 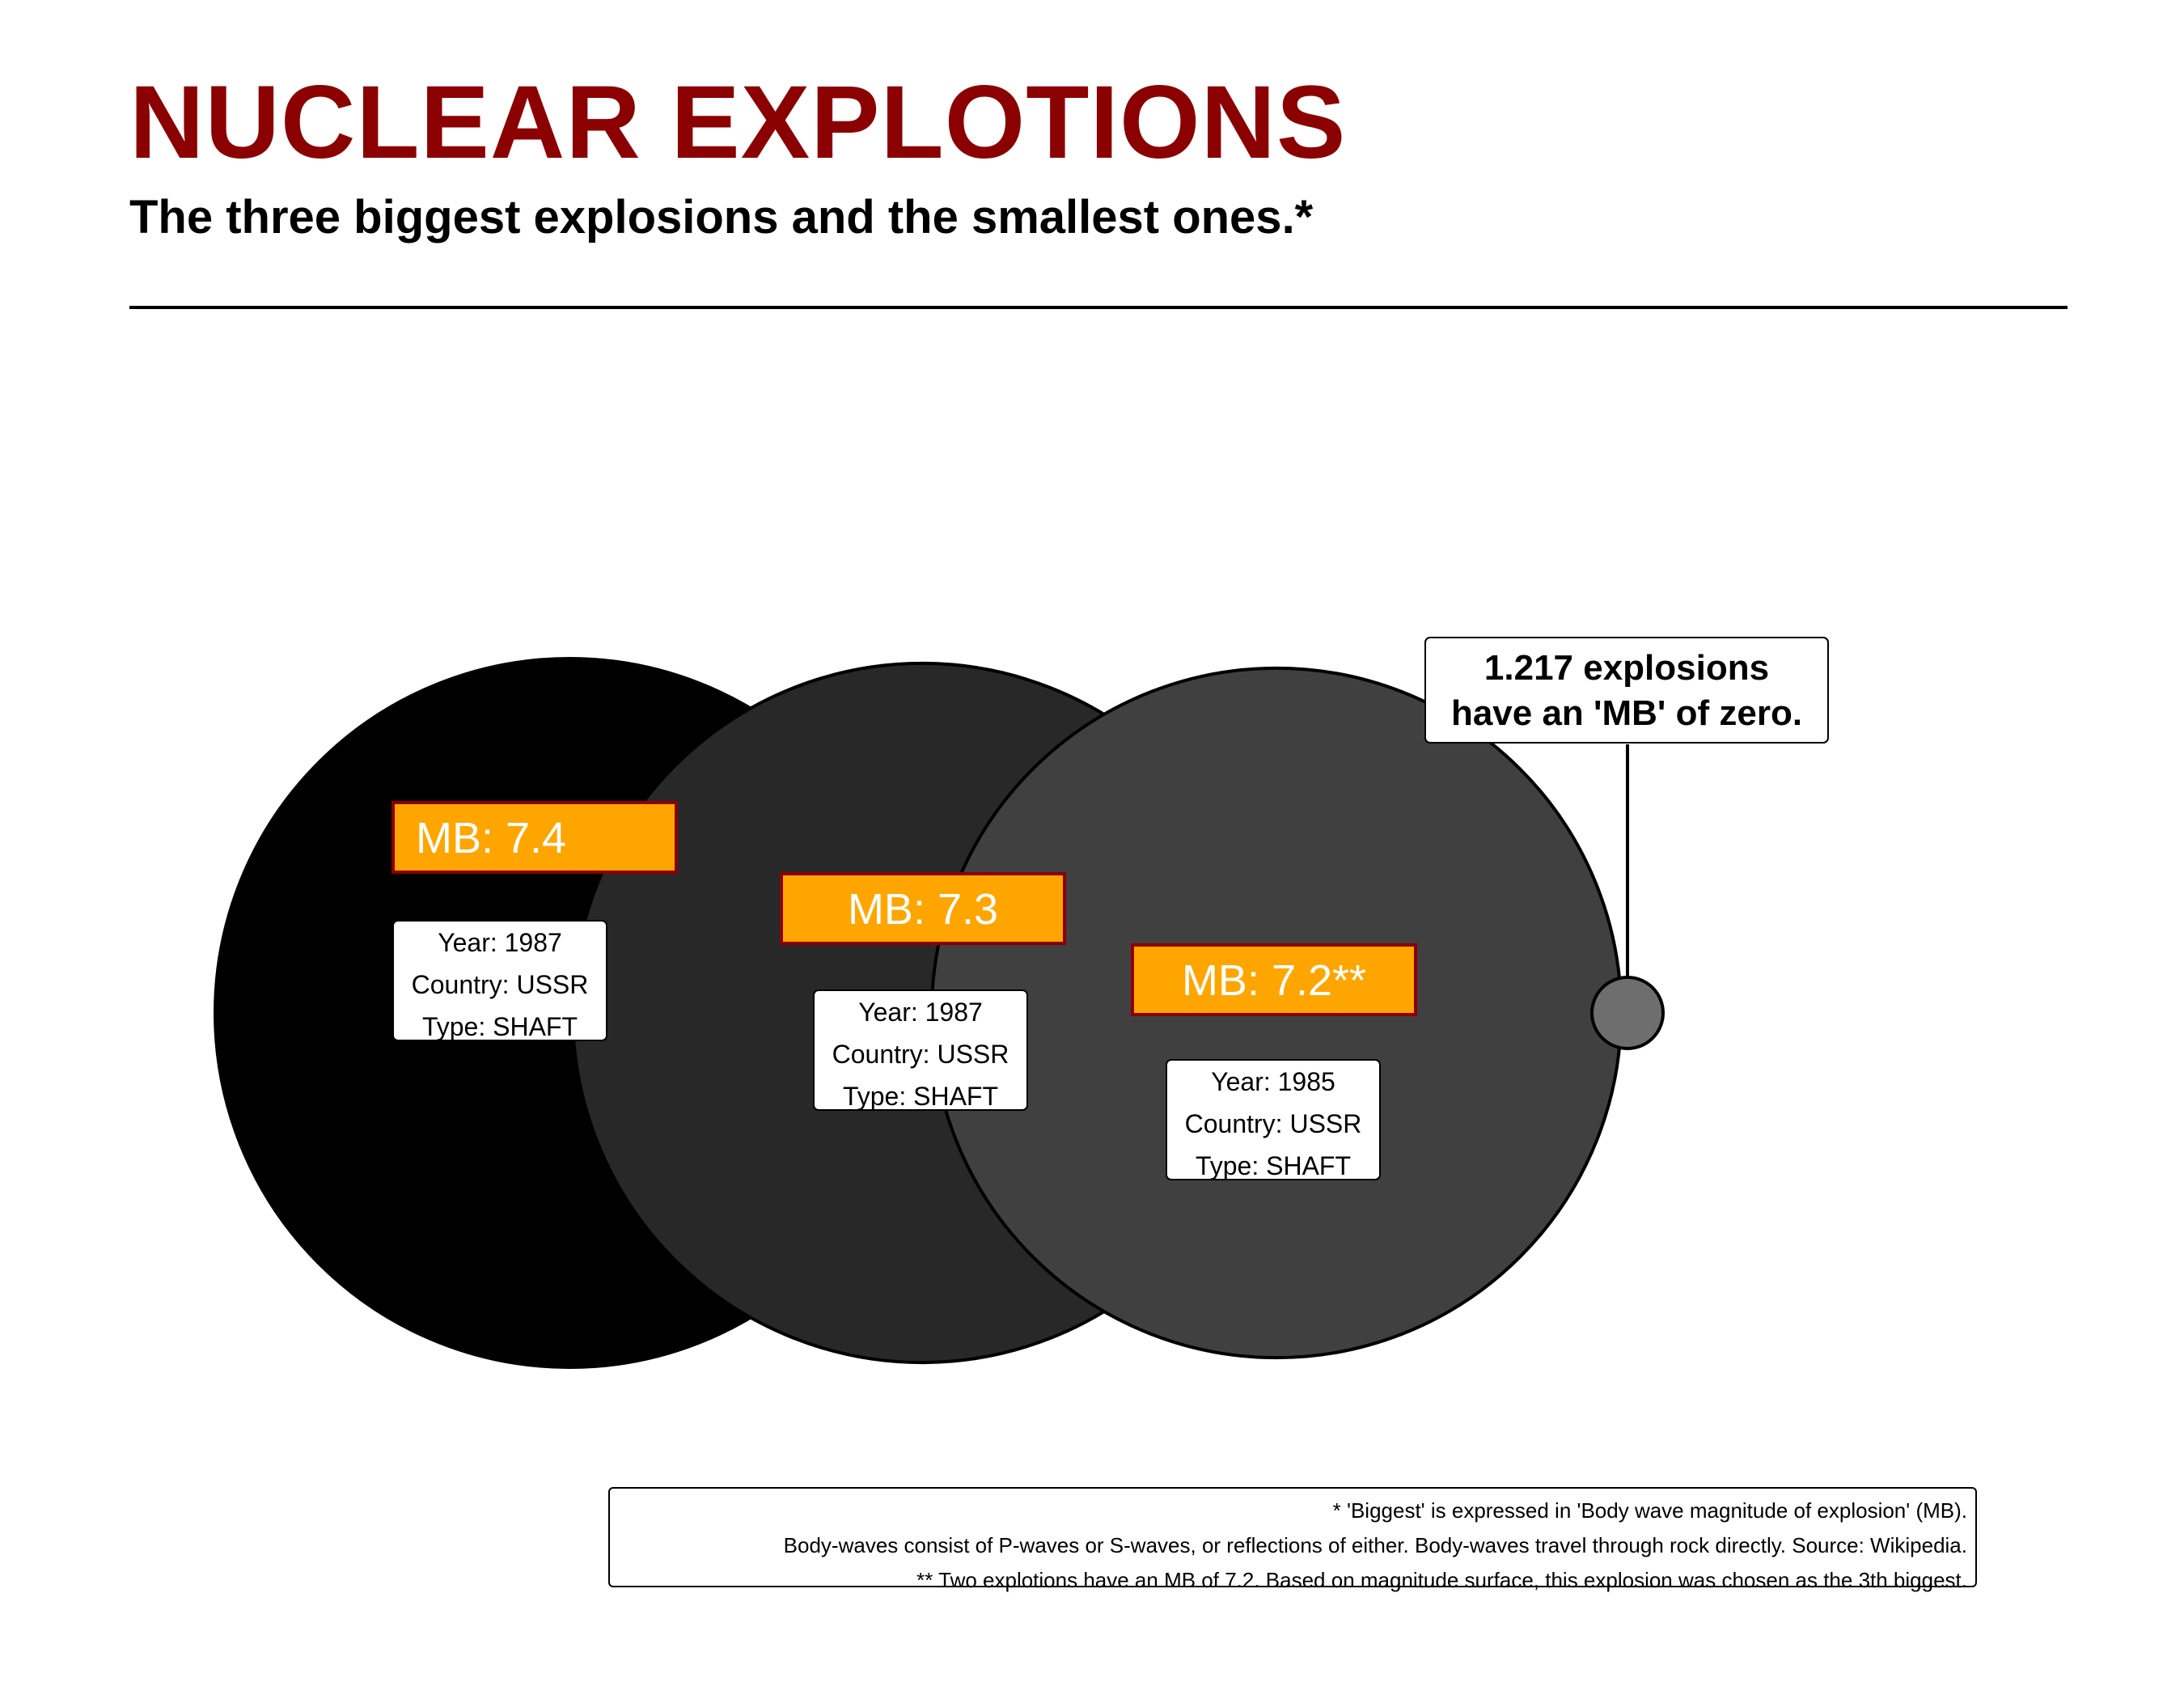 I want to click on title-divider, so click(x=1099, y=307).